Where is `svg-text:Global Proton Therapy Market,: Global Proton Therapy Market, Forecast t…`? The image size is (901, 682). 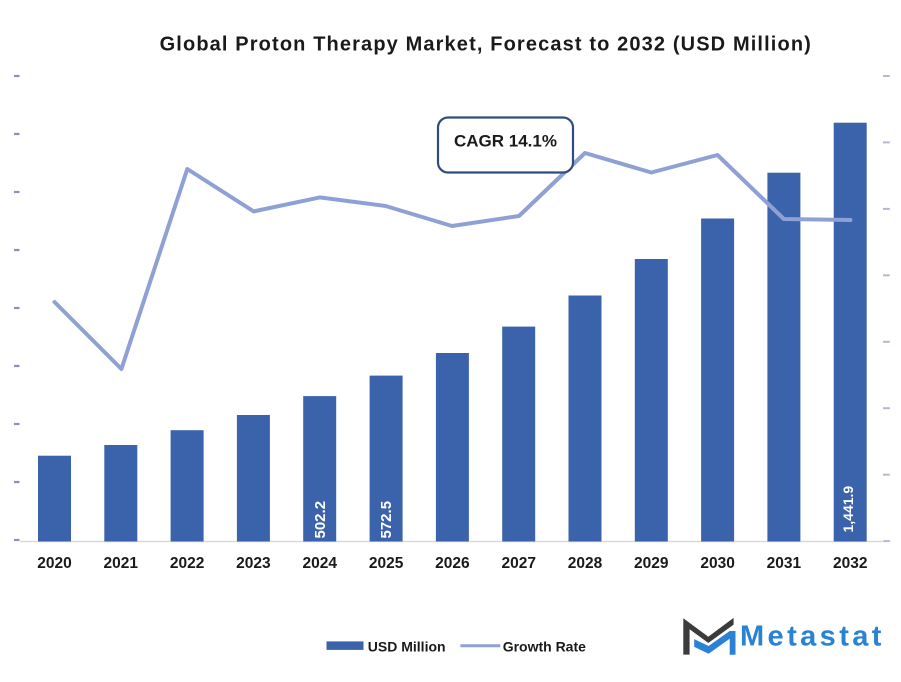 svg-text:Global Proton Therapy Market,: Global Proton Therapy Market, Forecast t… is located at coordinates (486, 44).